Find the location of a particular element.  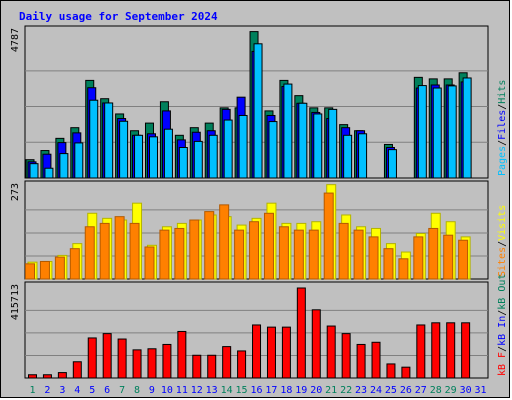

legend-bottom: kB F/kB In/kB Out is located at coordinates (502, 325).